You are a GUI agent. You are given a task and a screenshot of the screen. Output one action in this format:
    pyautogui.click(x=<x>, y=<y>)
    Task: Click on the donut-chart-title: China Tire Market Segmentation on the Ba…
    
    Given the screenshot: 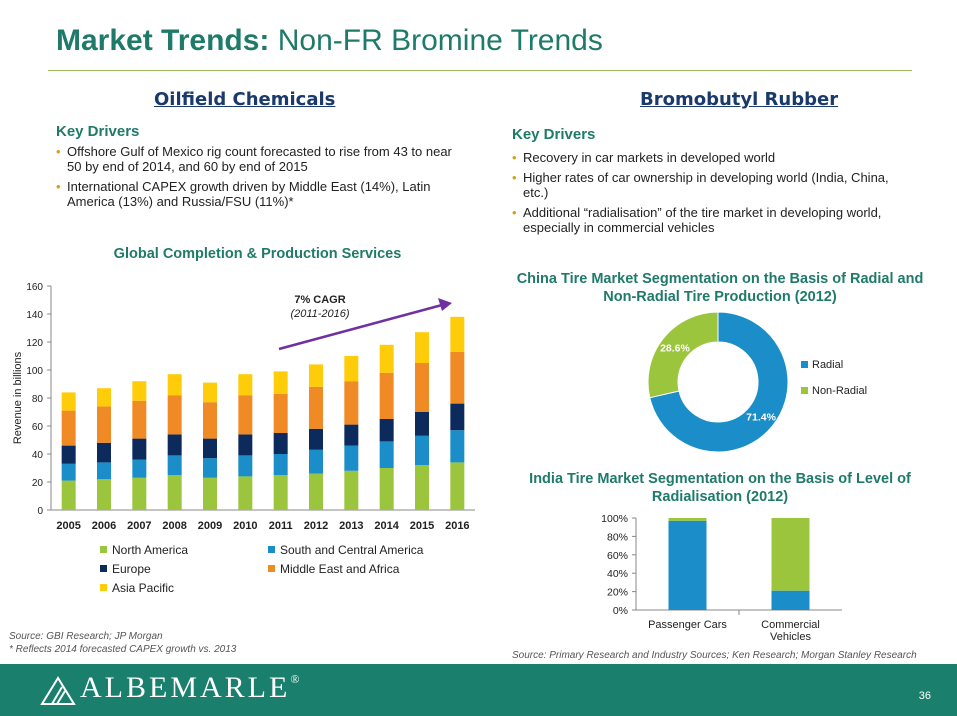 What is the action you would take?
    pyautogui.click(x=720, y=288)
    